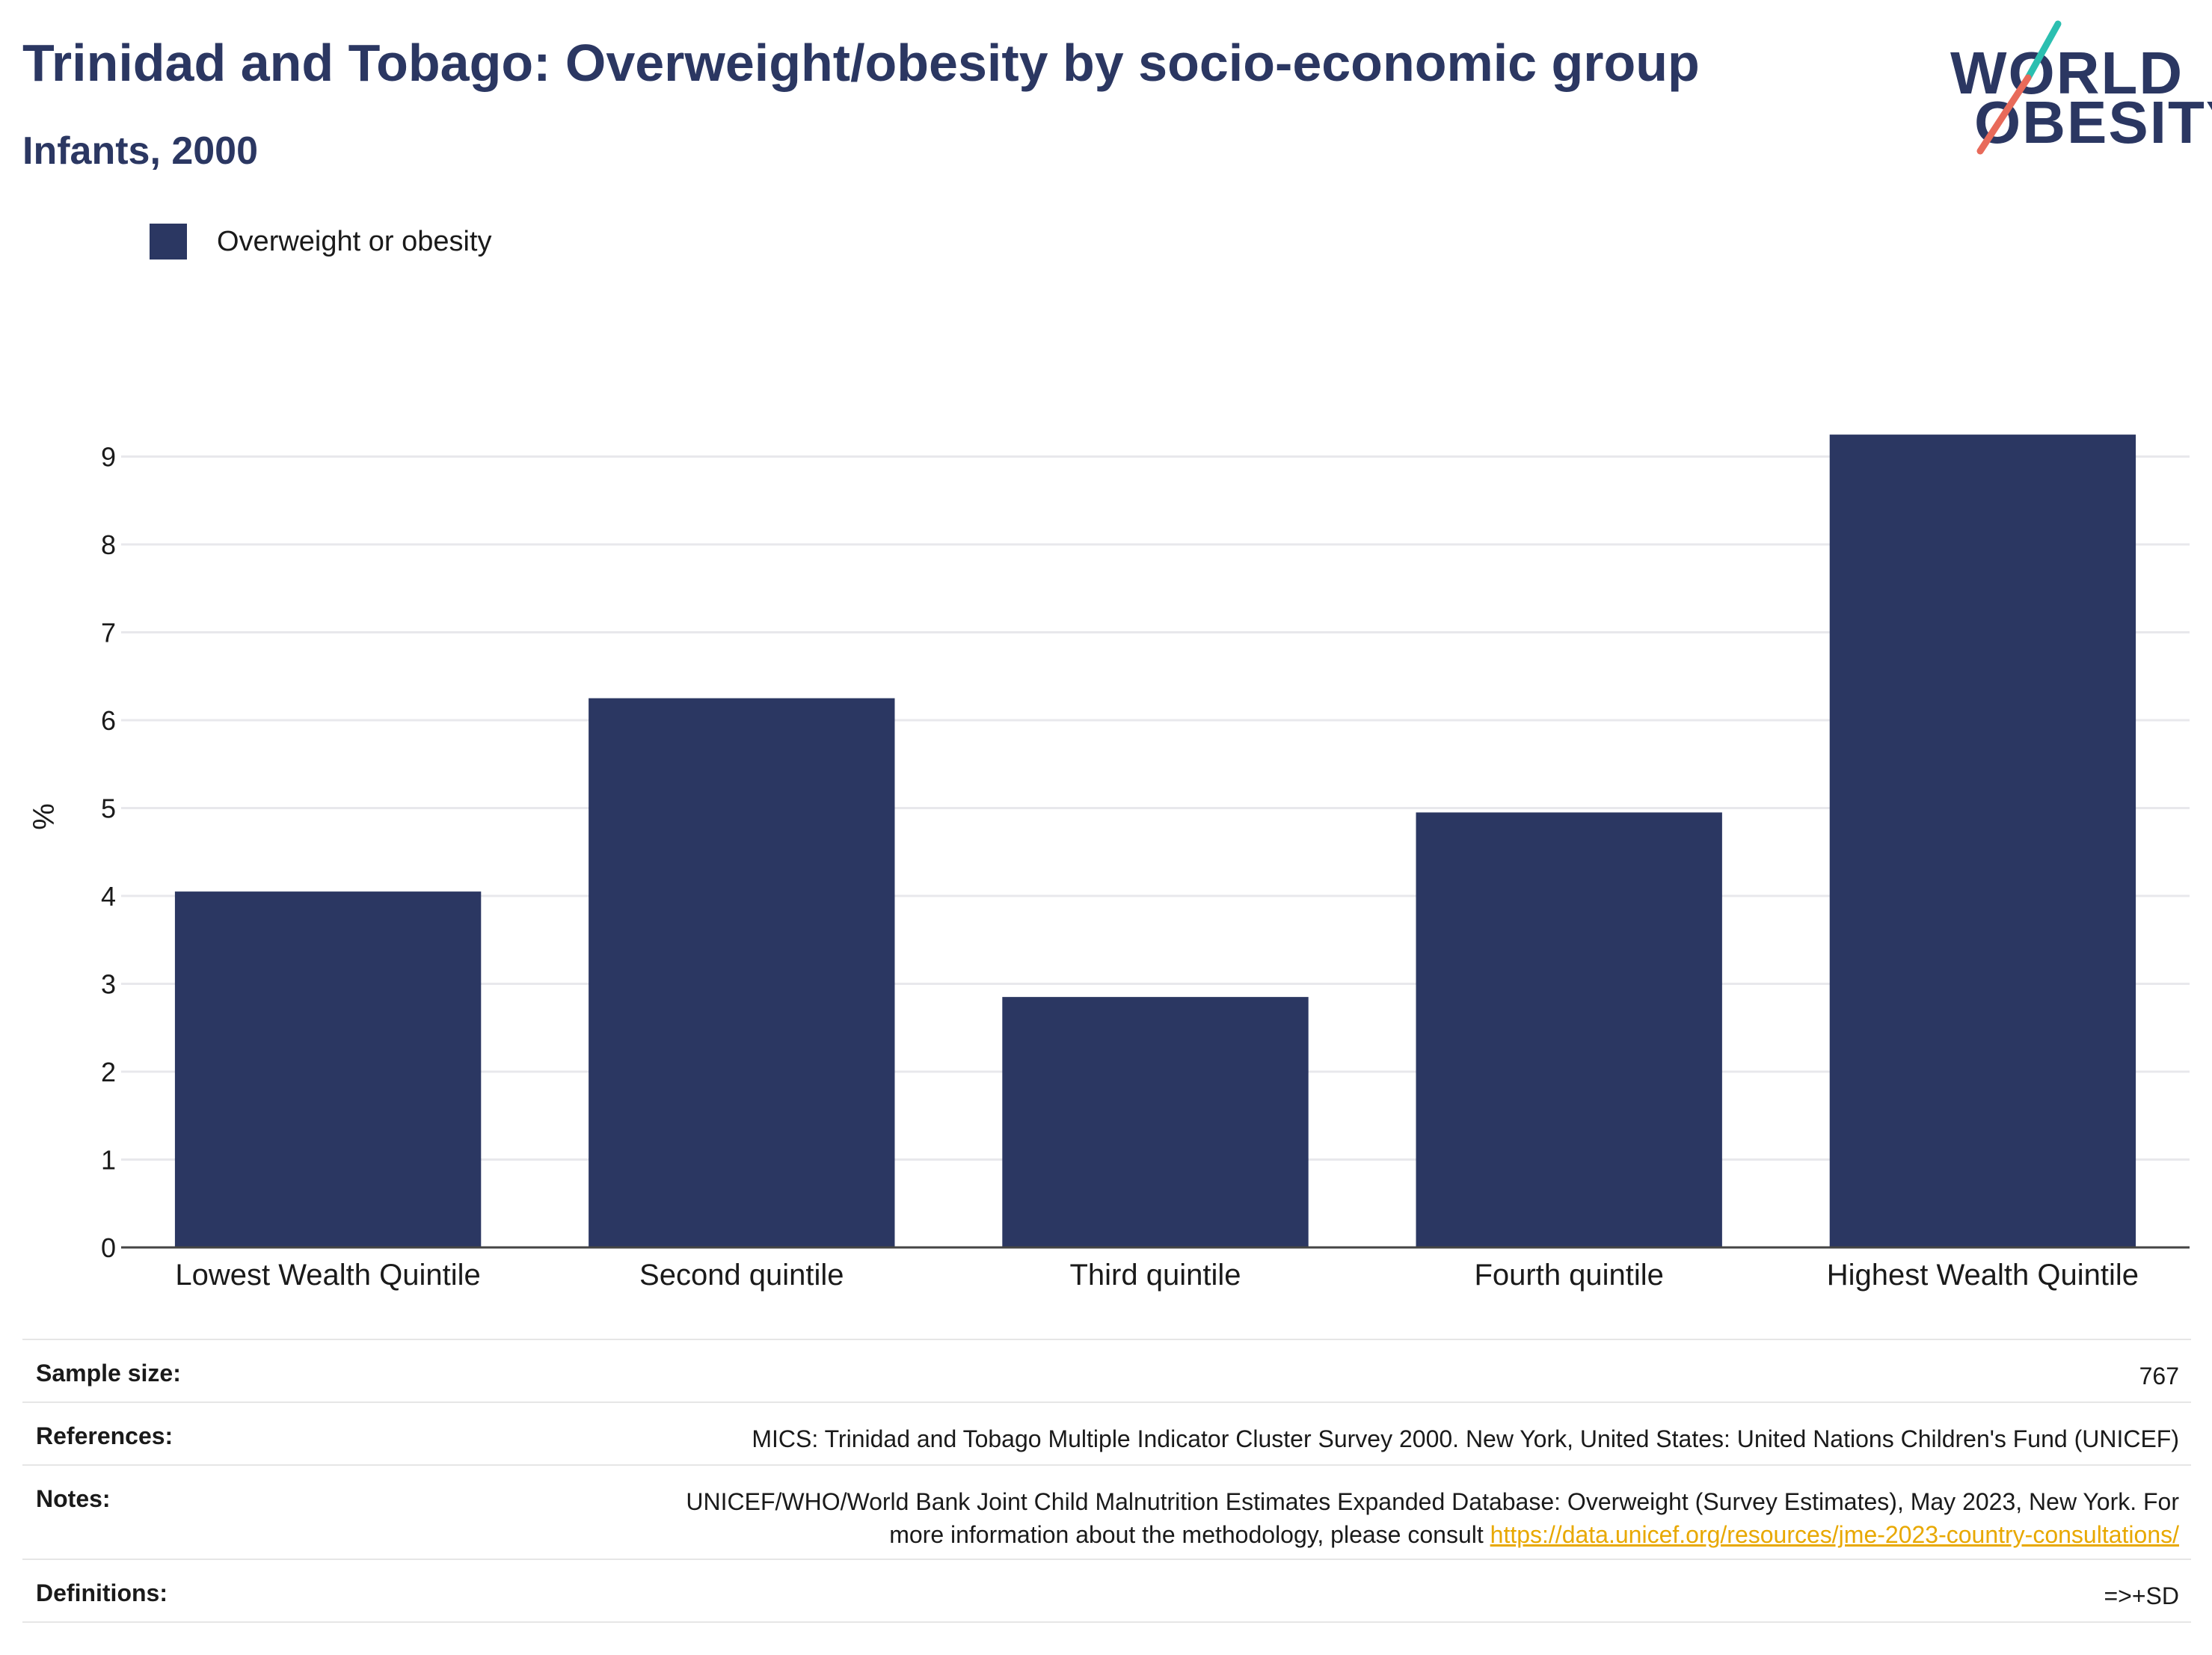 This screenshot has height=1655, width=2212. Describe the element at coordinates (108, 457) in the screenshot. I see `y-tick-label: 9` at that location.